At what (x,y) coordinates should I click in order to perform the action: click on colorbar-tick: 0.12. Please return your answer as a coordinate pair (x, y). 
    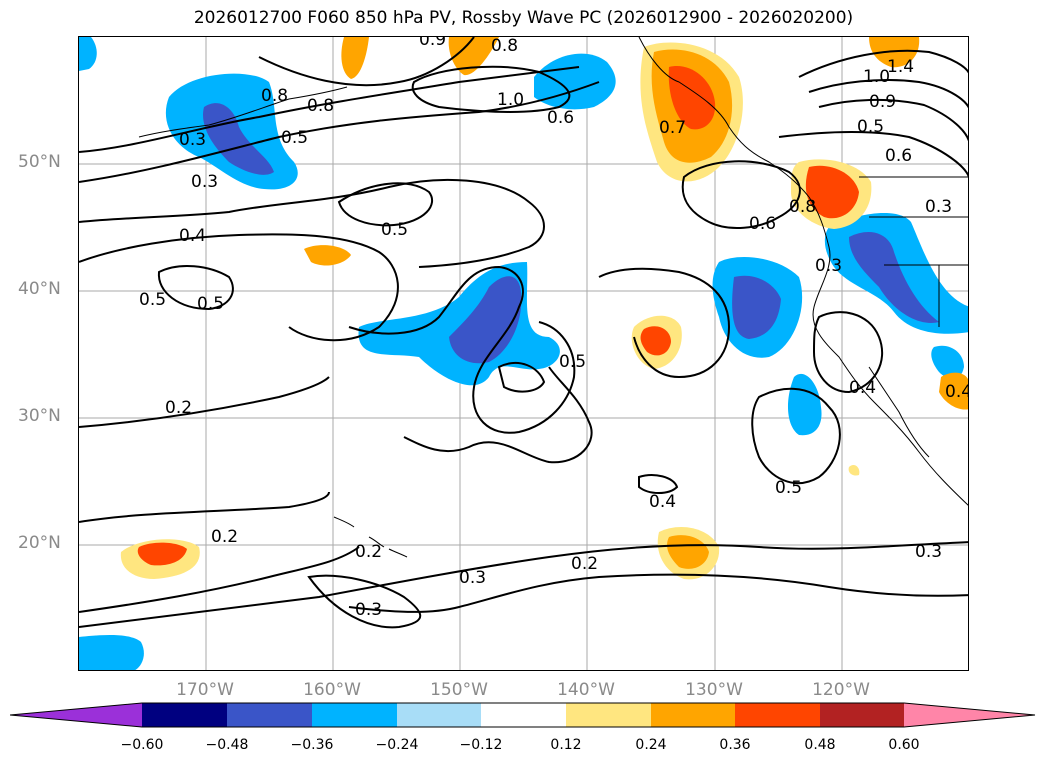
    Looking at the image, I should click on (566, 745).